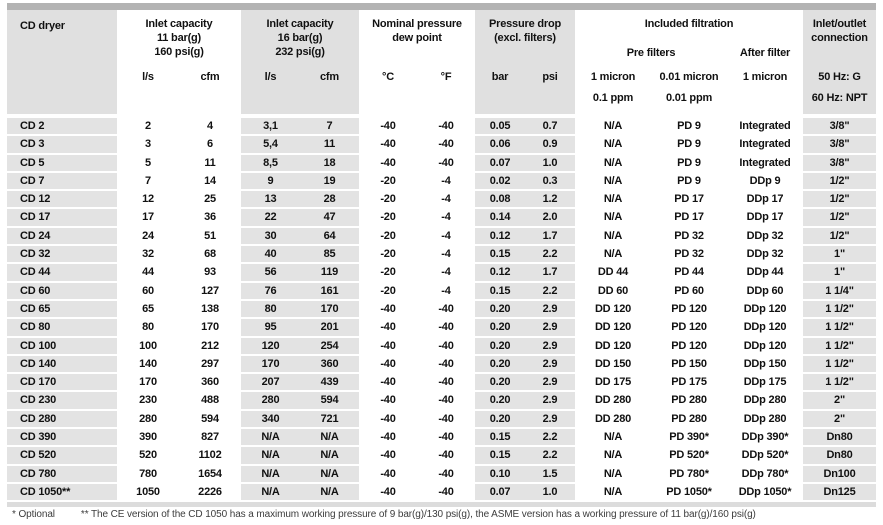 Image resolution: width=883 pixels, height=525 pixels. Describe the element at coordinates (148, 162) in the screenshot. I see `table-cell: 5` at that location.